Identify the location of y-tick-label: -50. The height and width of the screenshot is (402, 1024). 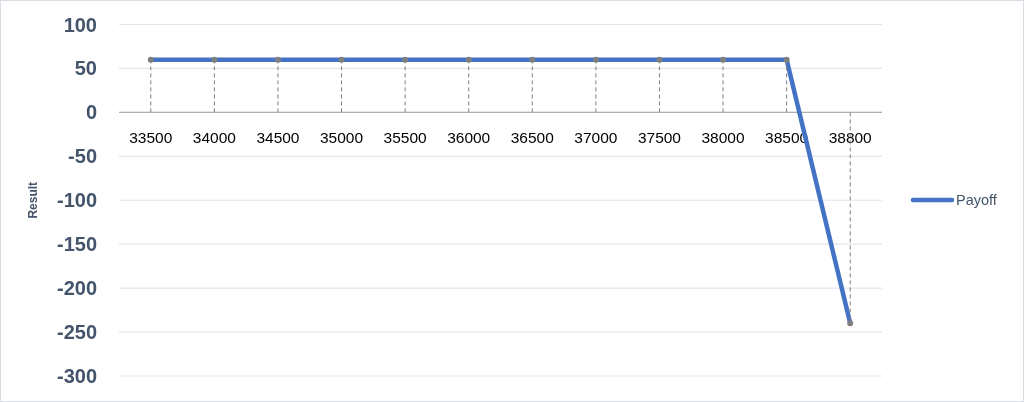
(82, 156).